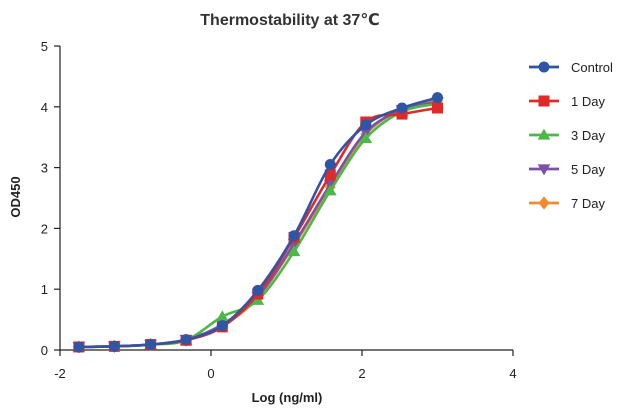 This screenshot has width=627, height=410. What do you see at coordinates (60, 373) in the screenshot?
I see `x-tick-label: -2` at bounding box center [60, 373].